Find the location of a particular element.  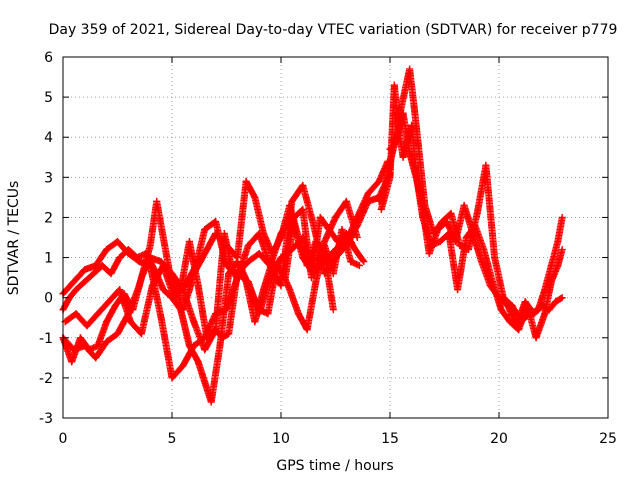

x-tick-label: 25 is located at coordinates (608, 439).